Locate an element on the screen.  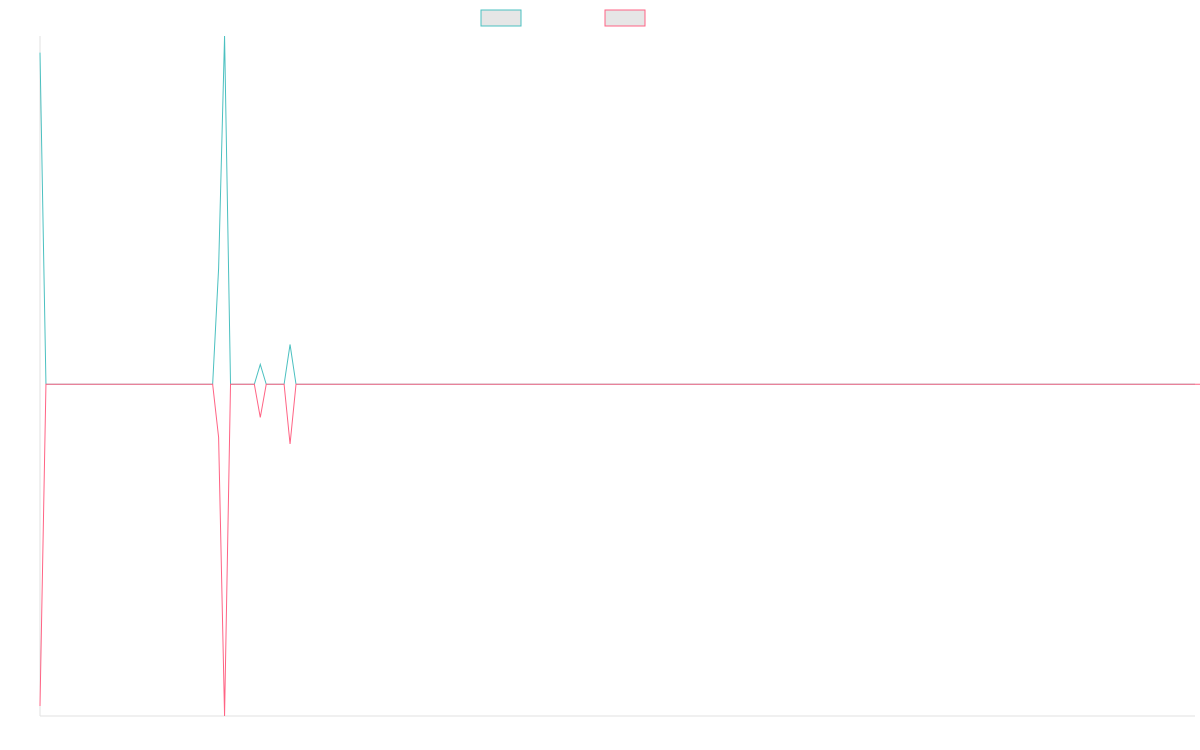
legend is located at coordinates (563, 18).